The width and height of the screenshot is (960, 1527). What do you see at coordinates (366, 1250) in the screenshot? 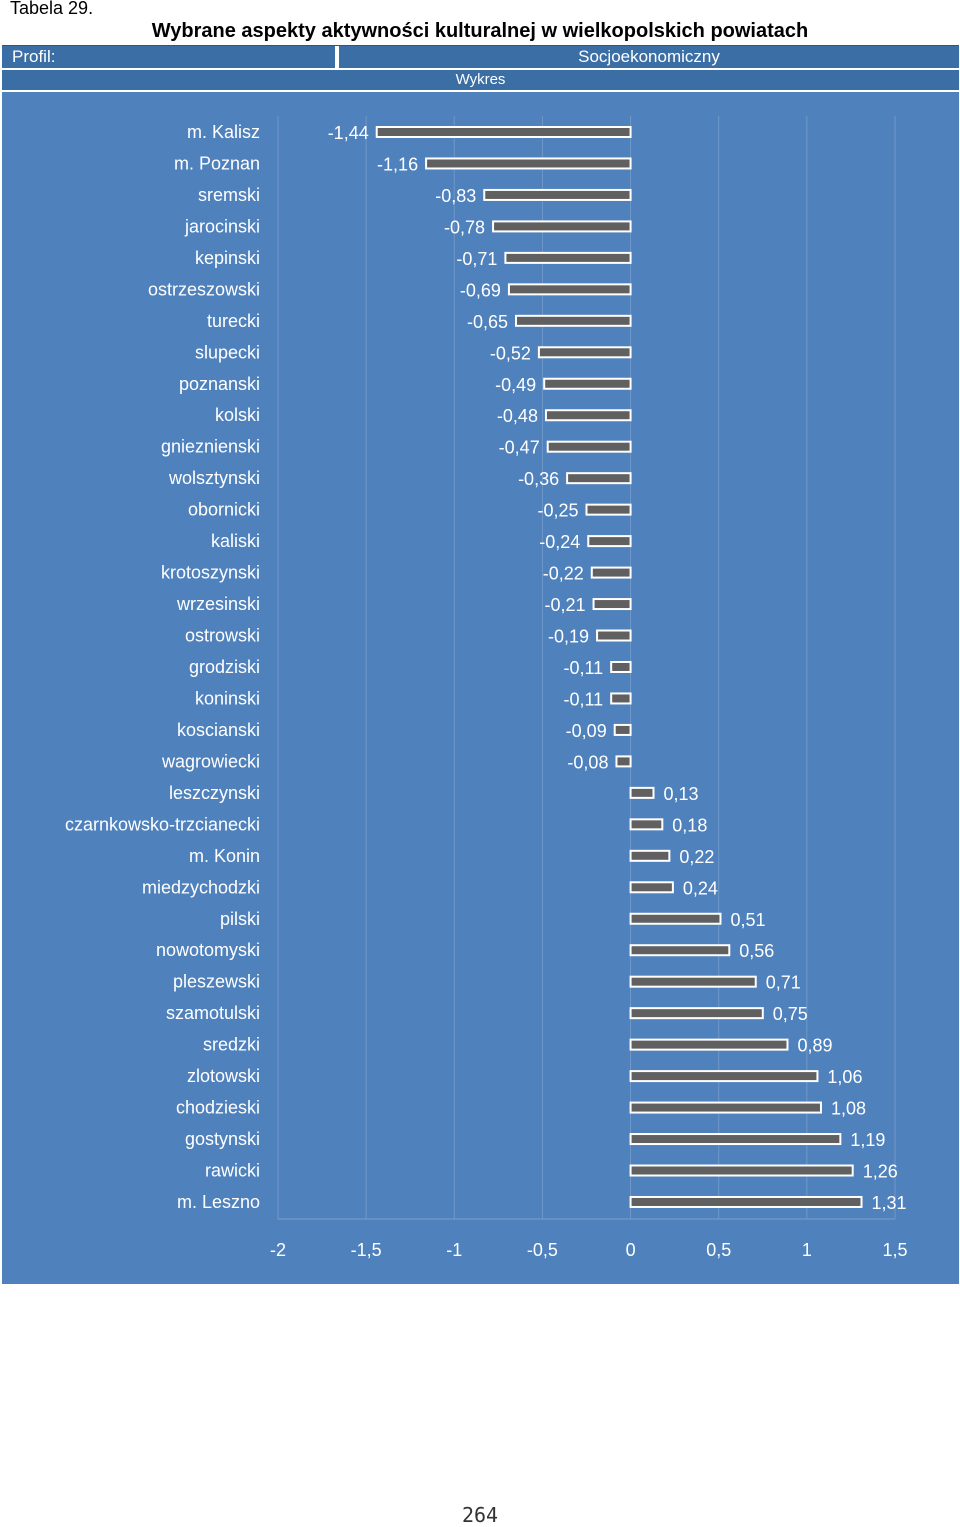
I see `x-tick-label: -1,5` at bounding box center [366, 1250].